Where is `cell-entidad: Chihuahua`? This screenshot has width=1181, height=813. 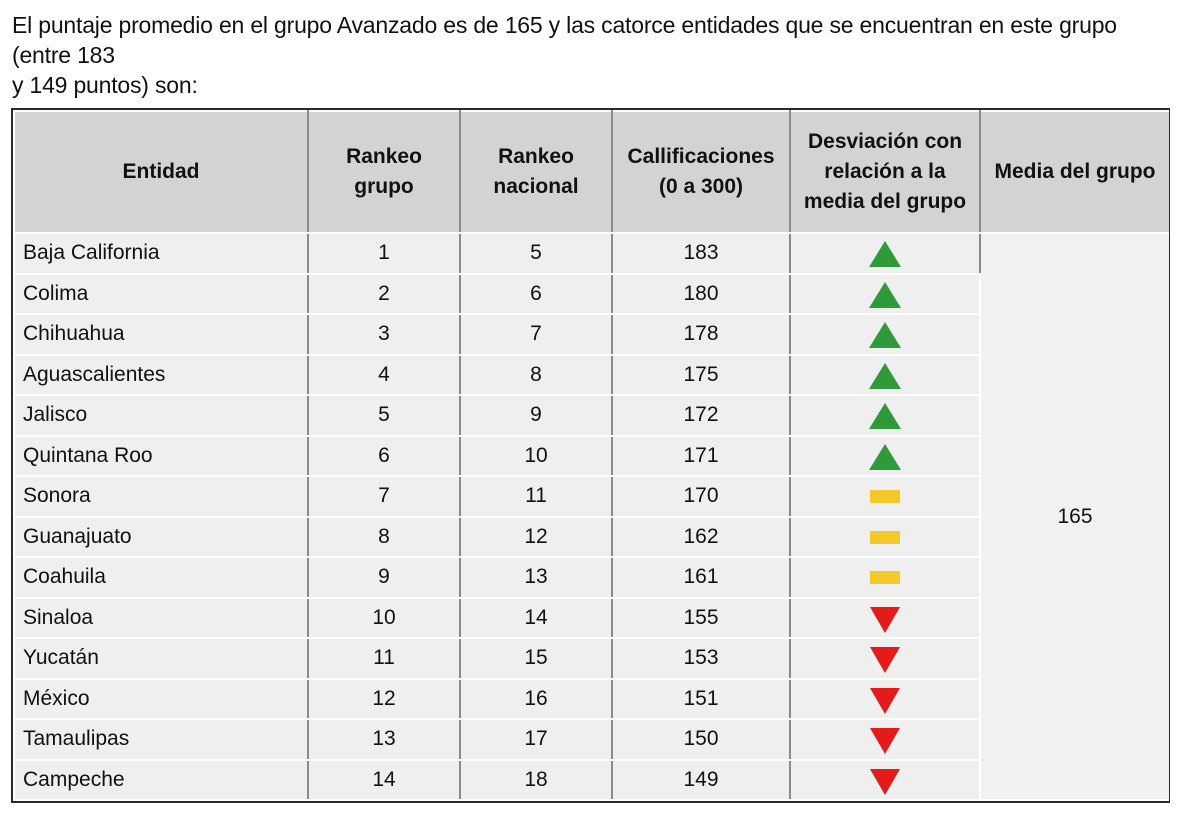
cell-entidad: Chihuahua is located at coordinates (161, 334).